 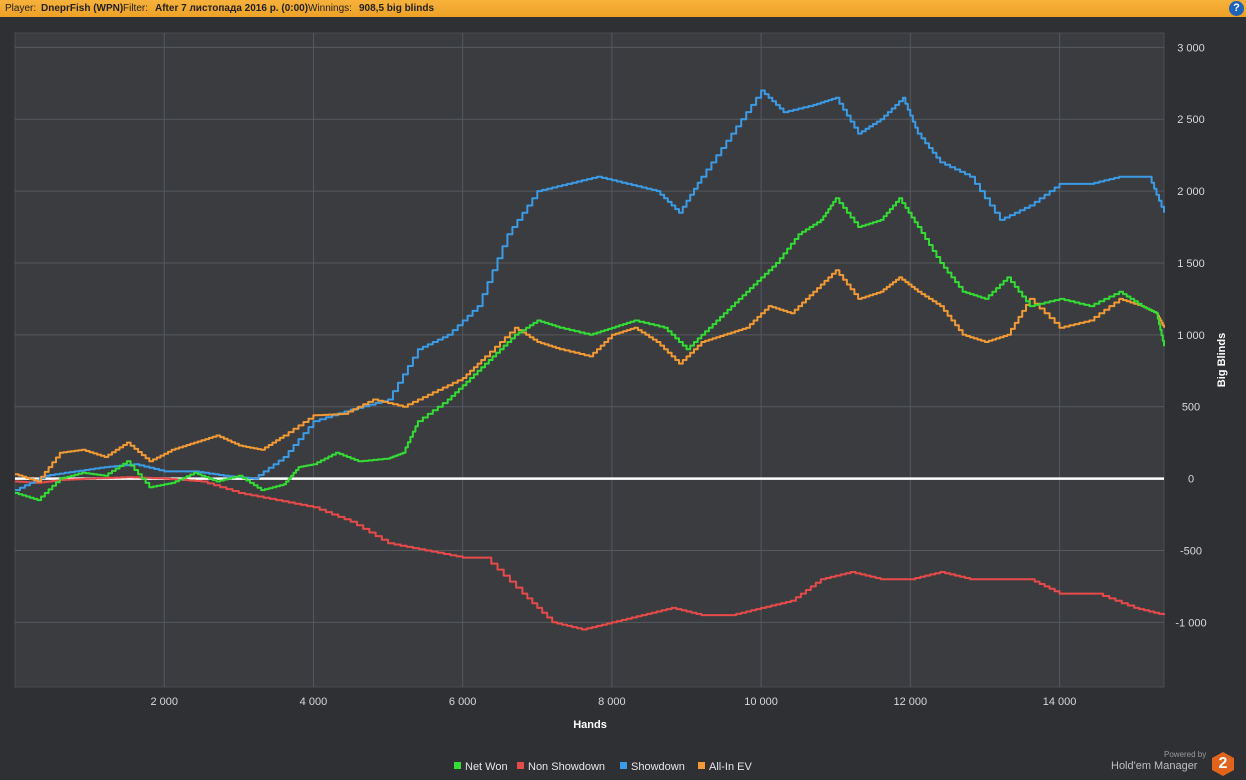 I want to click on legend-label-showdown: Showdown, so click(x=658, y=767).